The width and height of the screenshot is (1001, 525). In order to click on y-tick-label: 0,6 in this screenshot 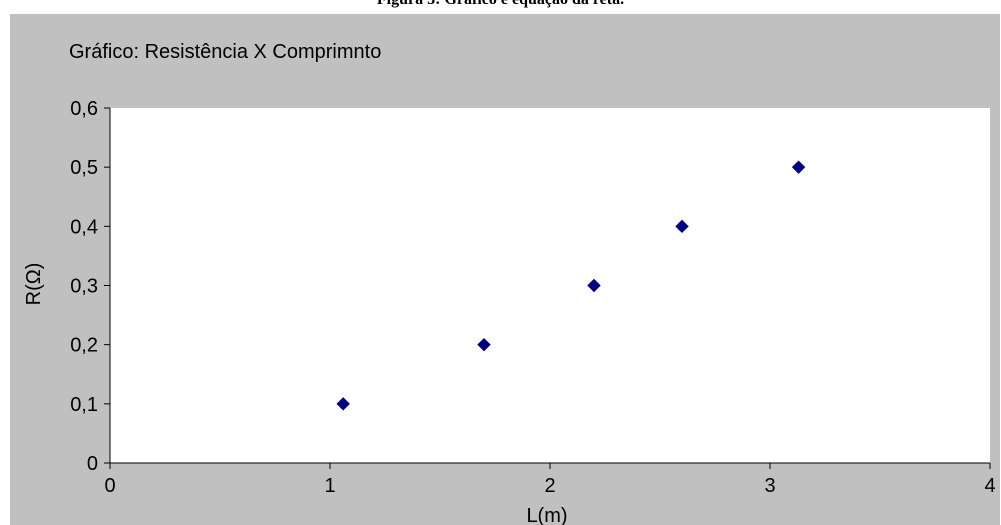, I will do `click(84, 109)`.